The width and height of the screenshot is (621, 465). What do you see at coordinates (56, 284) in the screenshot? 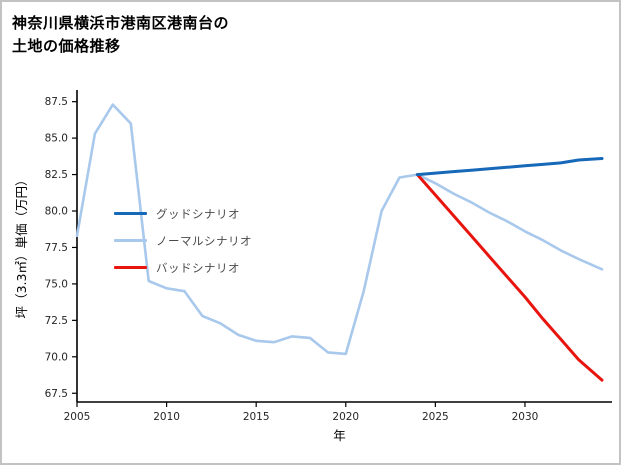
I see `y-tick-label: 75.0` at bounding box center [56, 284].